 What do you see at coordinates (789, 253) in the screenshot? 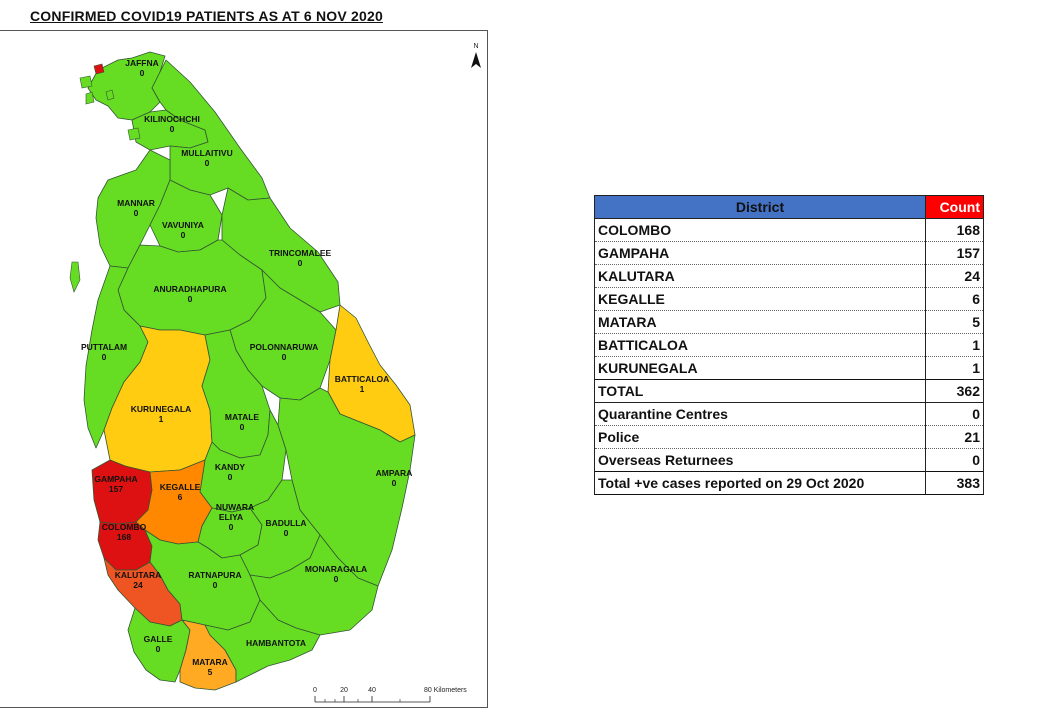
I see `table-row: GAMPAHA 157` at bounding box center [789, 253].